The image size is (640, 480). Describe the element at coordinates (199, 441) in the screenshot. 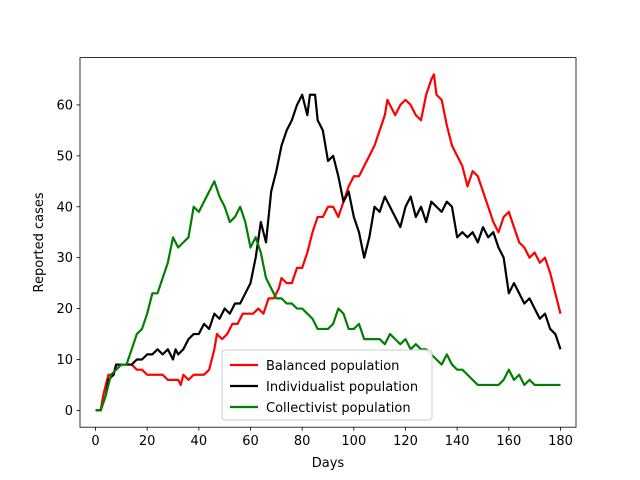

I see `x-tick-label: 40` at that location.